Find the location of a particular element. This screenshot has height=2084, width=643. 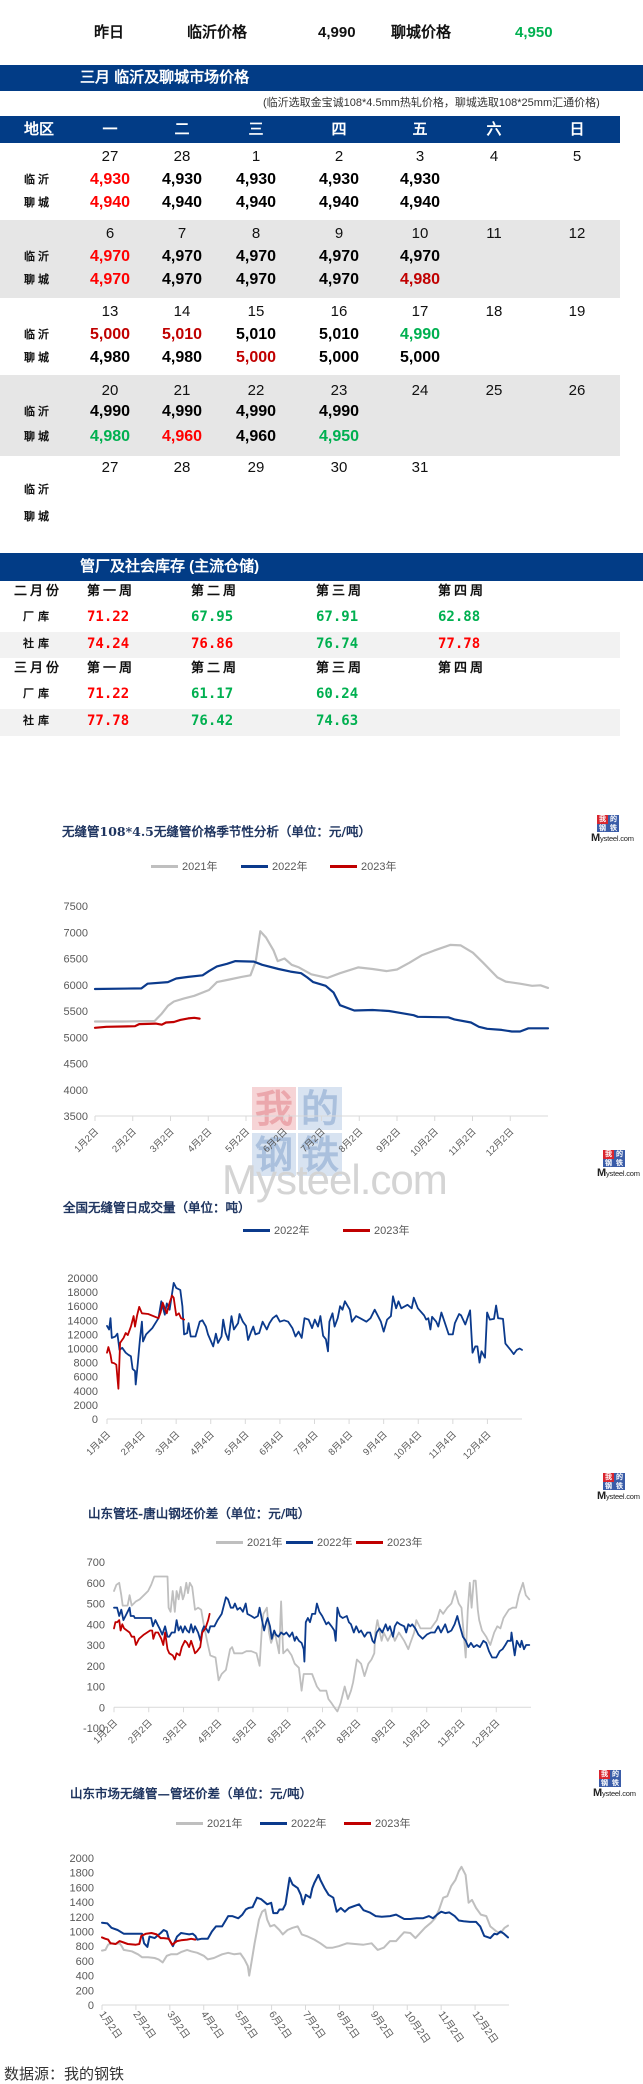

logo-tiles-icon: 我的钢铁 is located at coordinates (614, 1481).